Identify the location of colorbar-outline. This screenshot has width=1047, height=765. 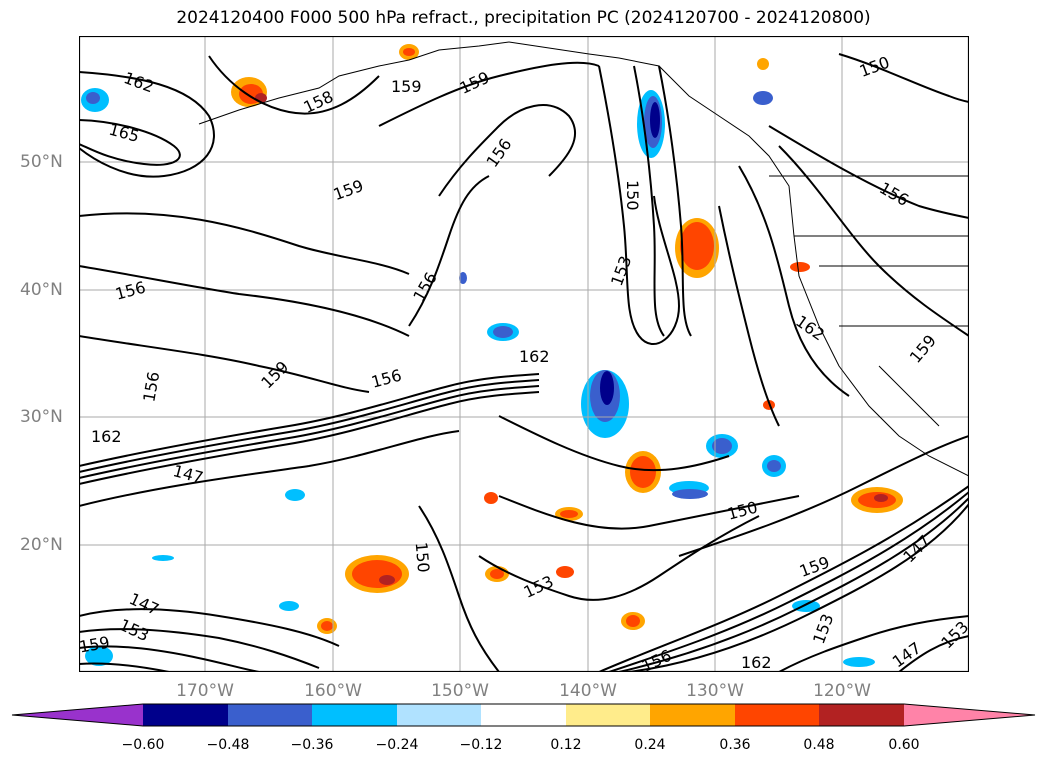
(523, 715).